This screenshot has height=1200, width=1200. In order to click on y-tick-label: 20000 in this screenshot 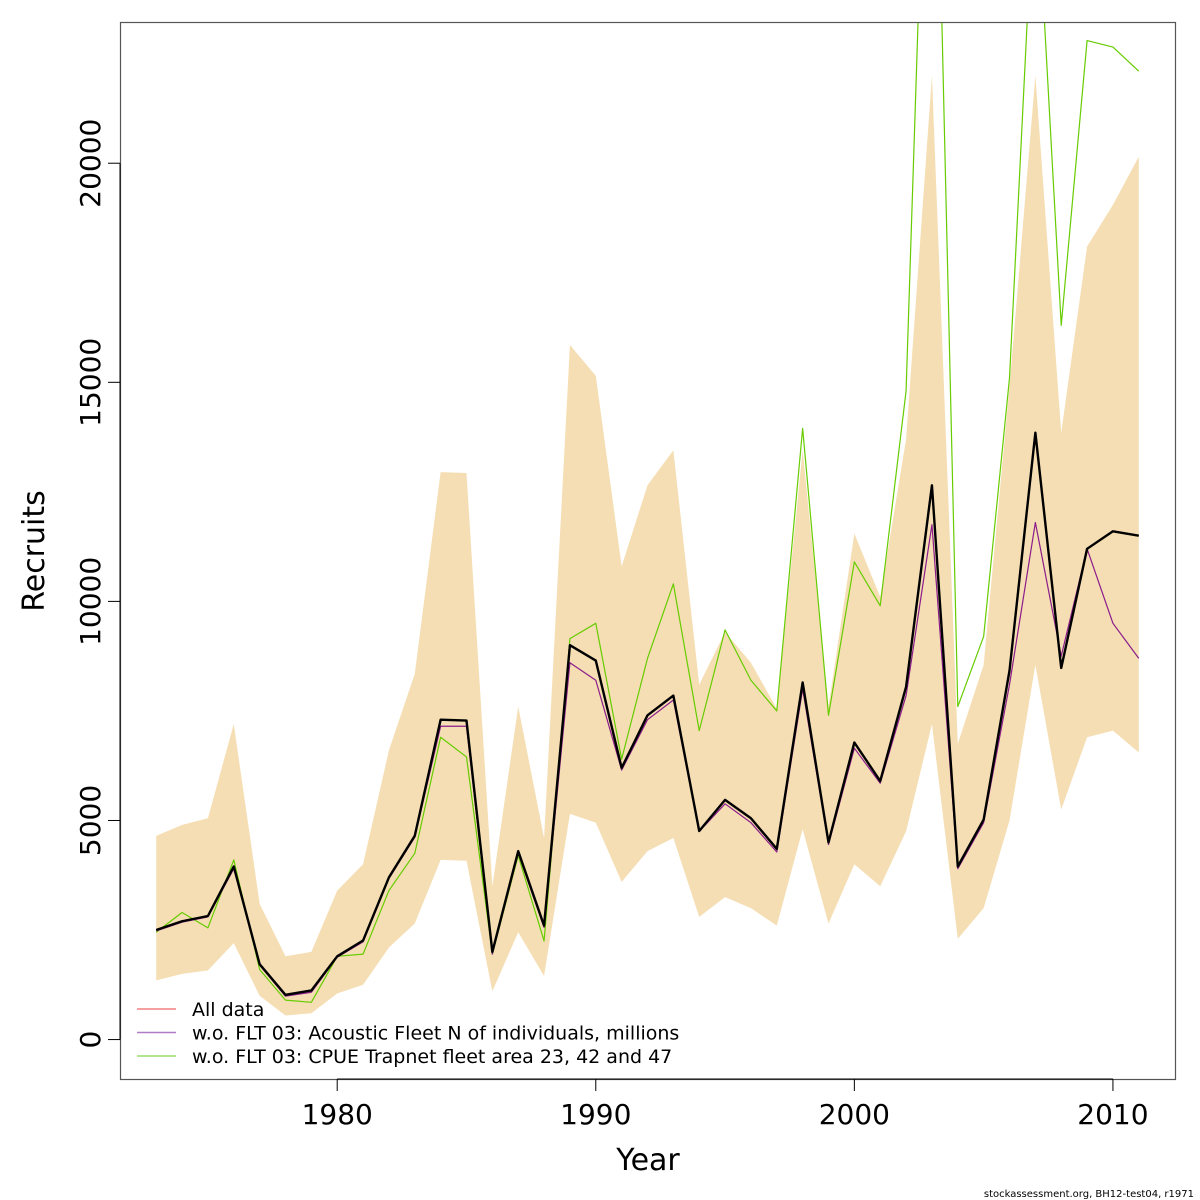, I will do `click(90, 163)`.